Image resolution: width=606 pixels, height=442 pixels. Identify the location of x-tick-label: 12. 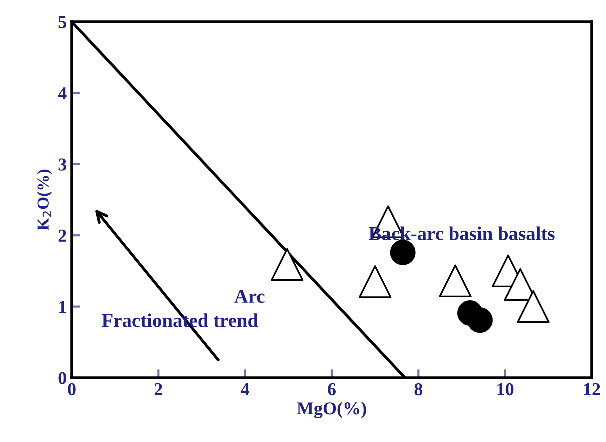
(592, 389).